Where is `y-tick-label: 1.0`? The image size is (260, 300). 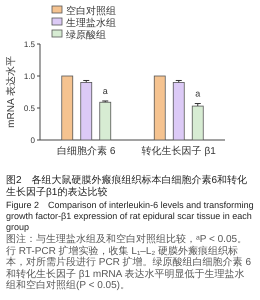 y-tick-label: 1.0 is located at coordinates (30, 76).